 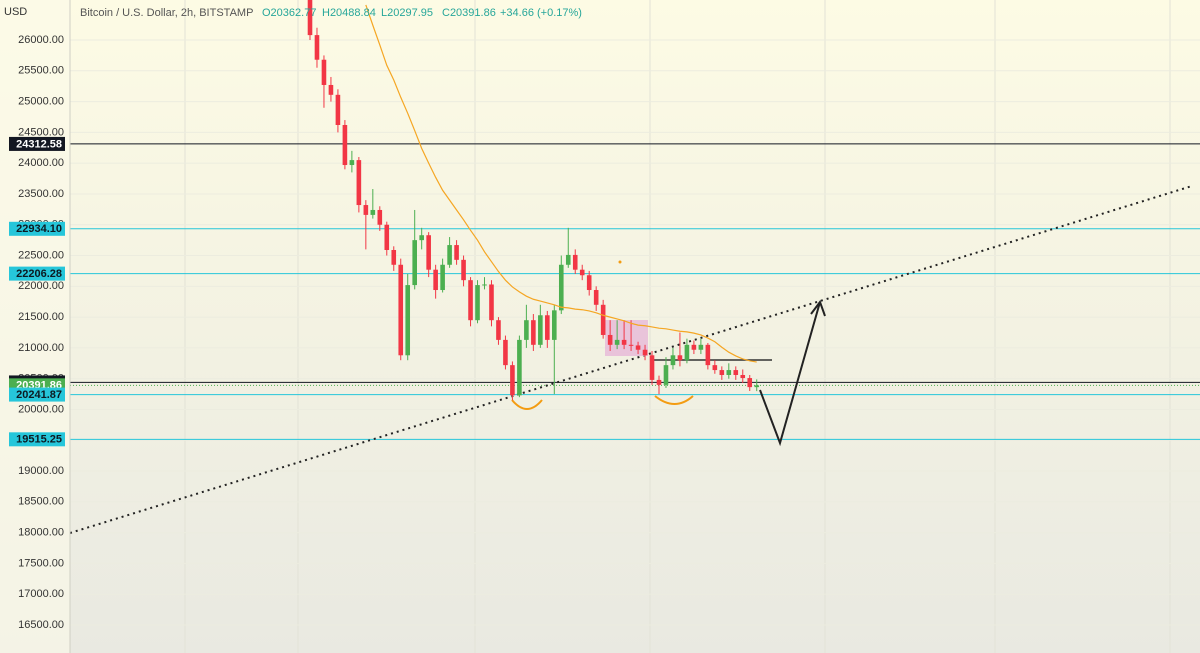 I want to click on y-tick-label: 26000.00, so click(x=41, y=40).